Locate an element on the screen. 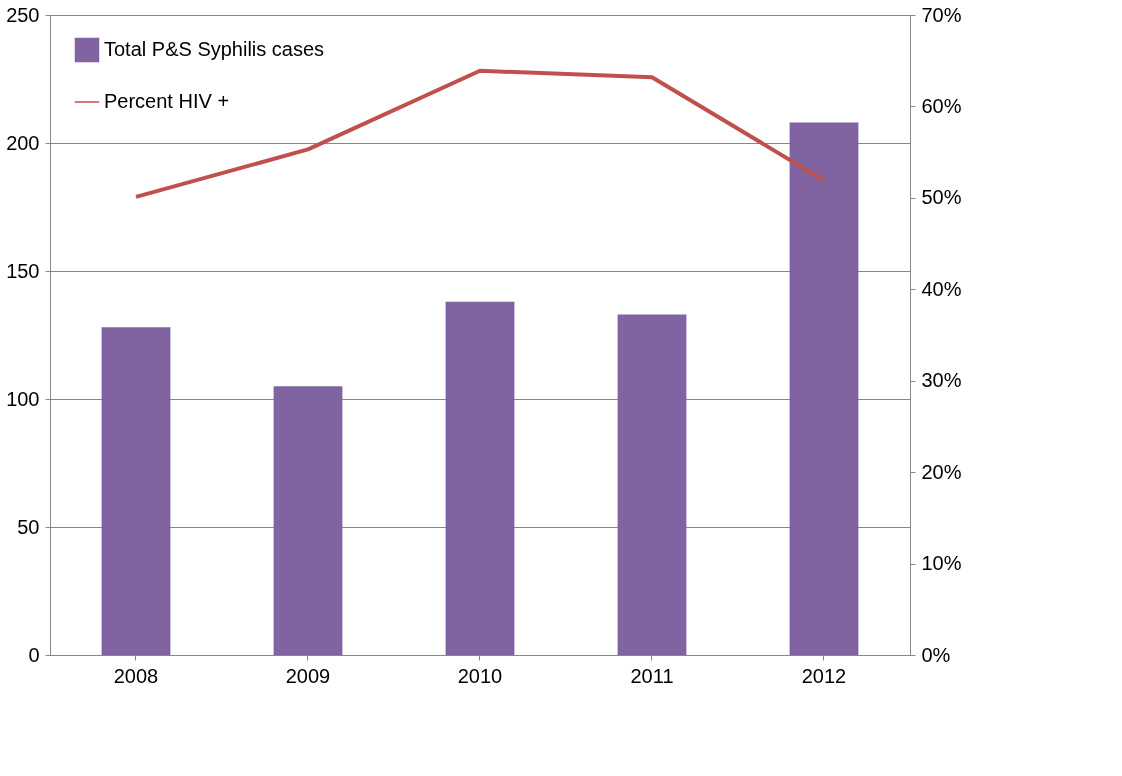 The image size is (1122, 776). y2-tick-label: 20% is located at coordinates (941, 471).